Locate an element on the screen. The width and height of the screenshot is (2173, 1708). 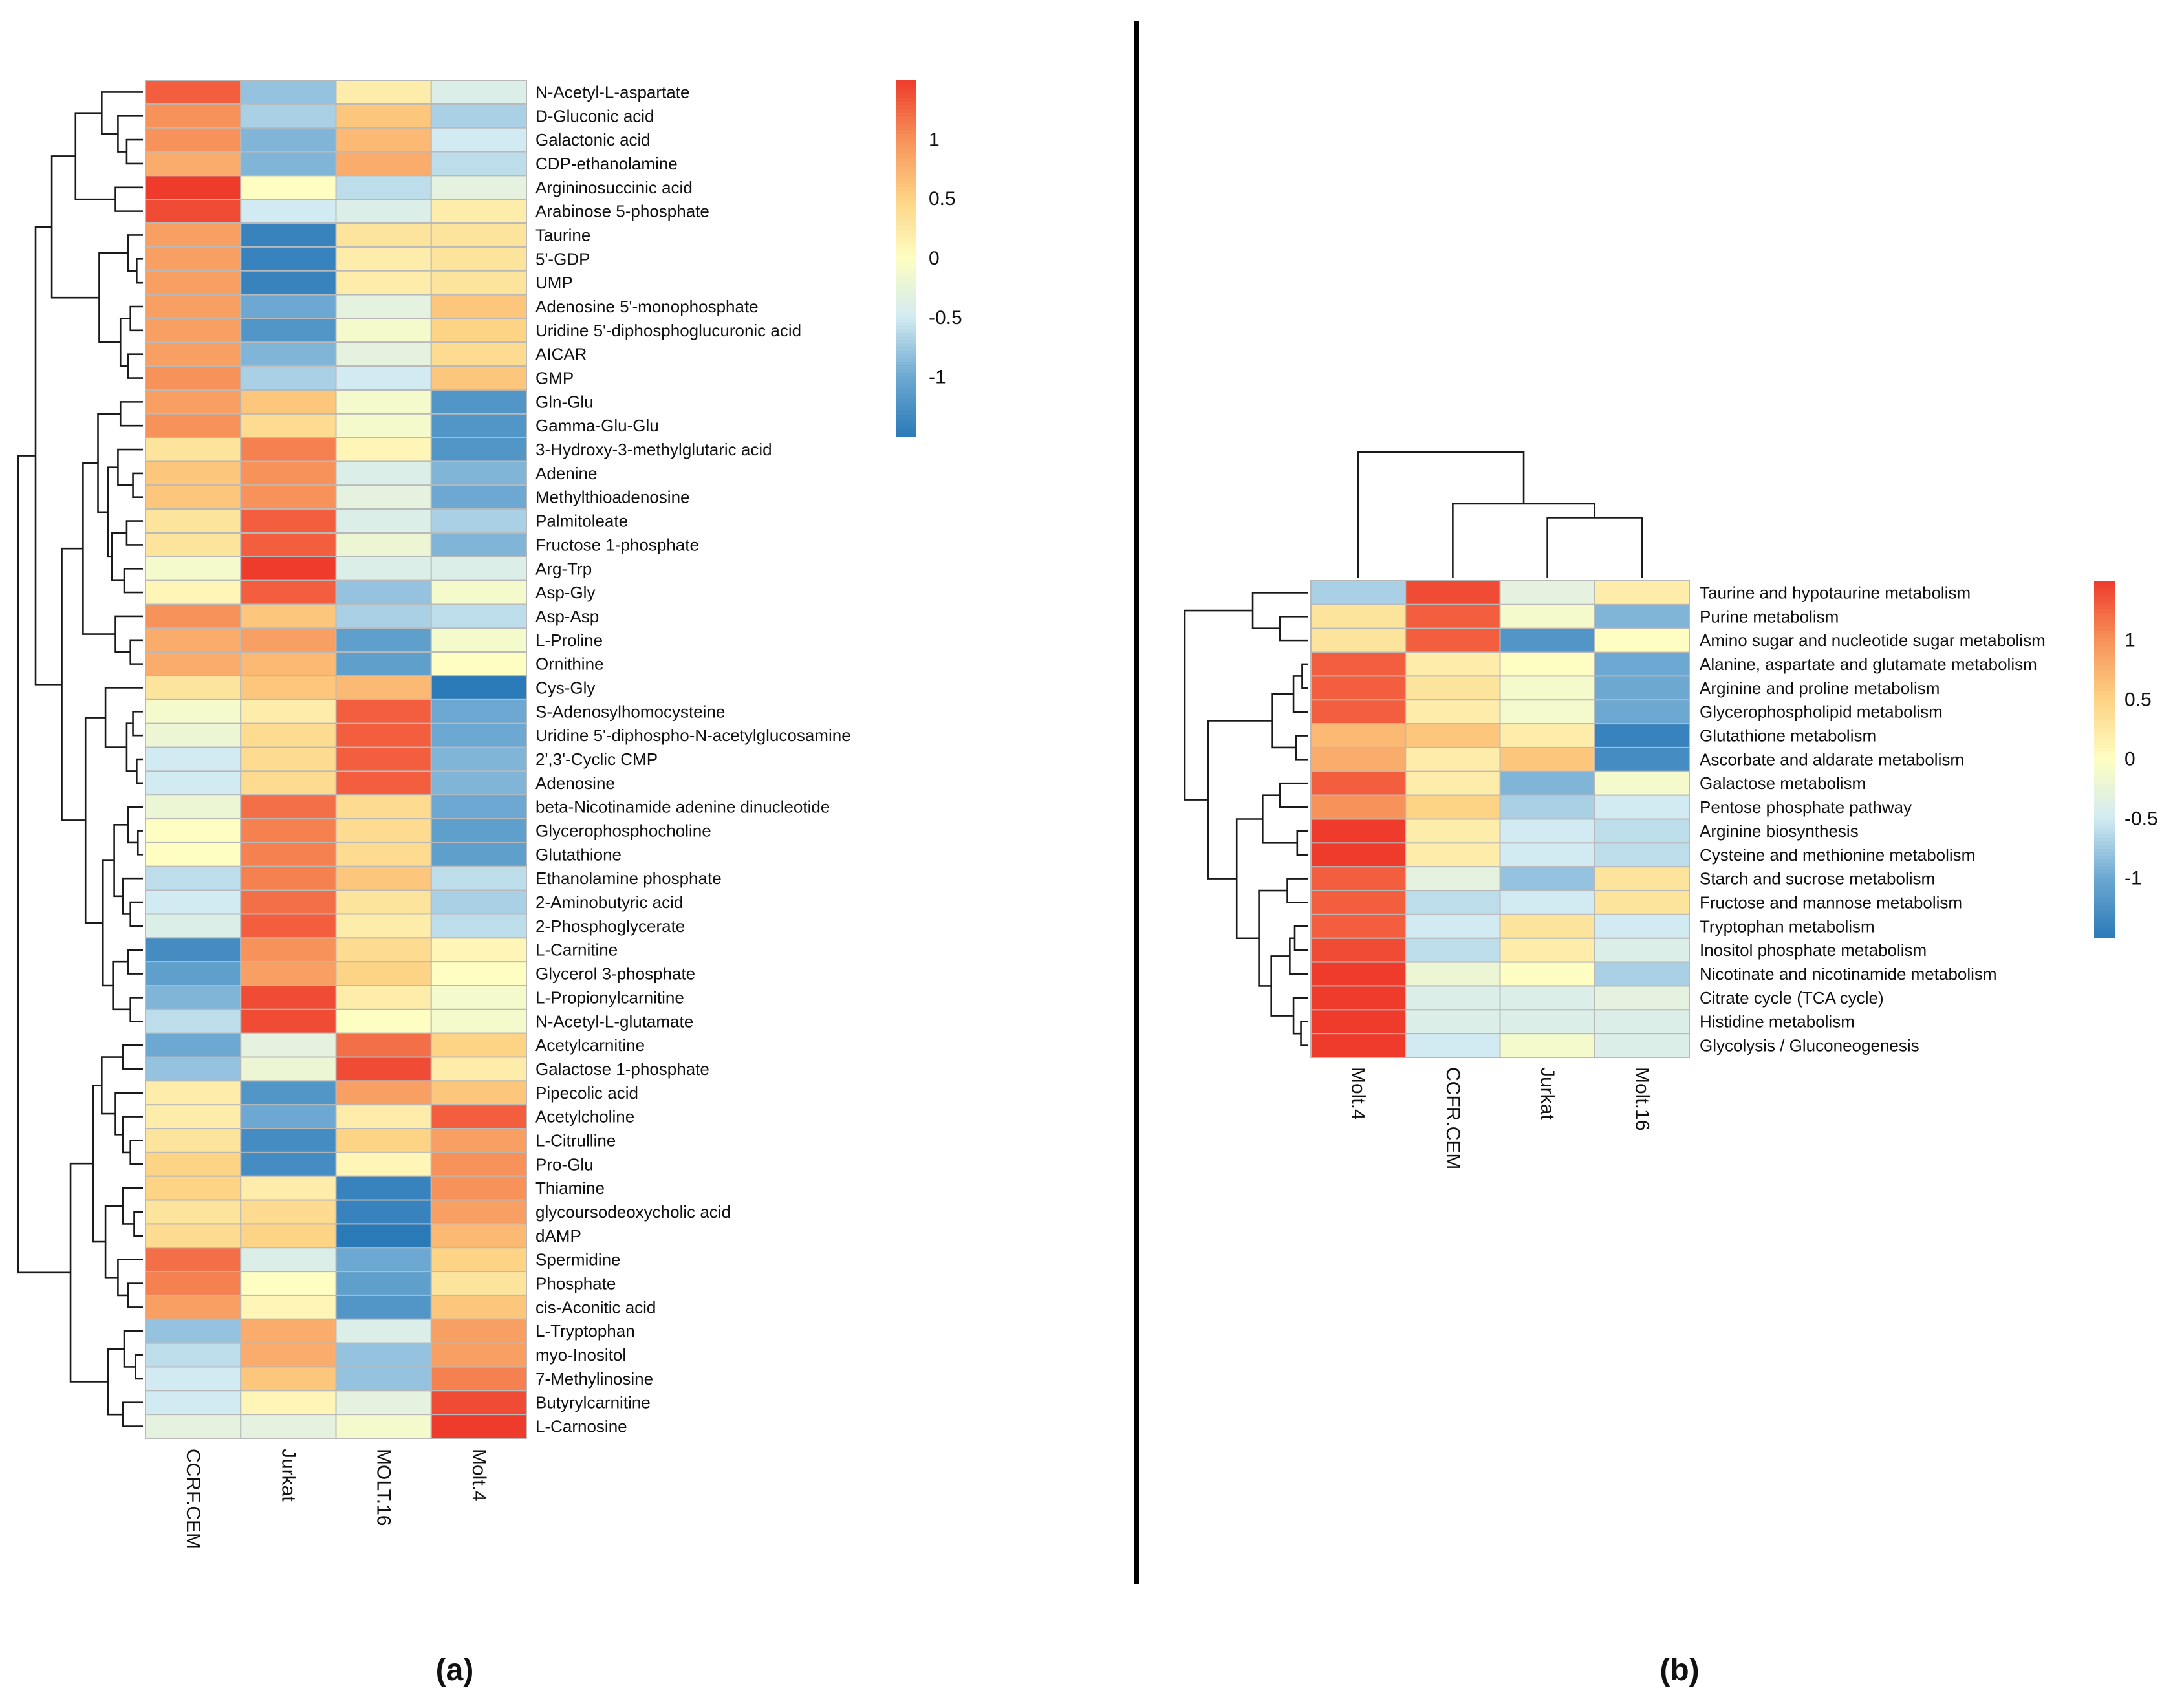
row-dendrogram-branch is located at coordinates (44, 865).